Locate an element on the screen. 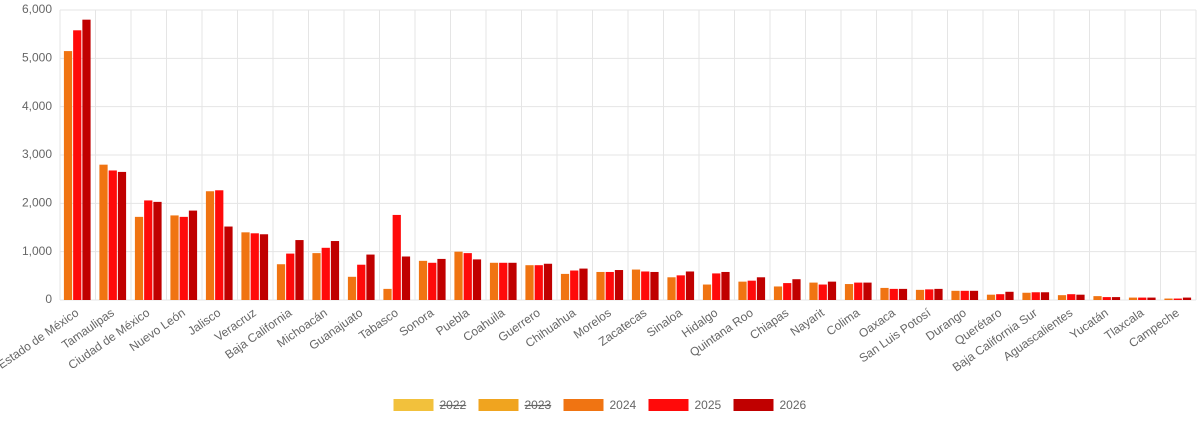  legend-label: 2022 is located at coordinates (453, 405).